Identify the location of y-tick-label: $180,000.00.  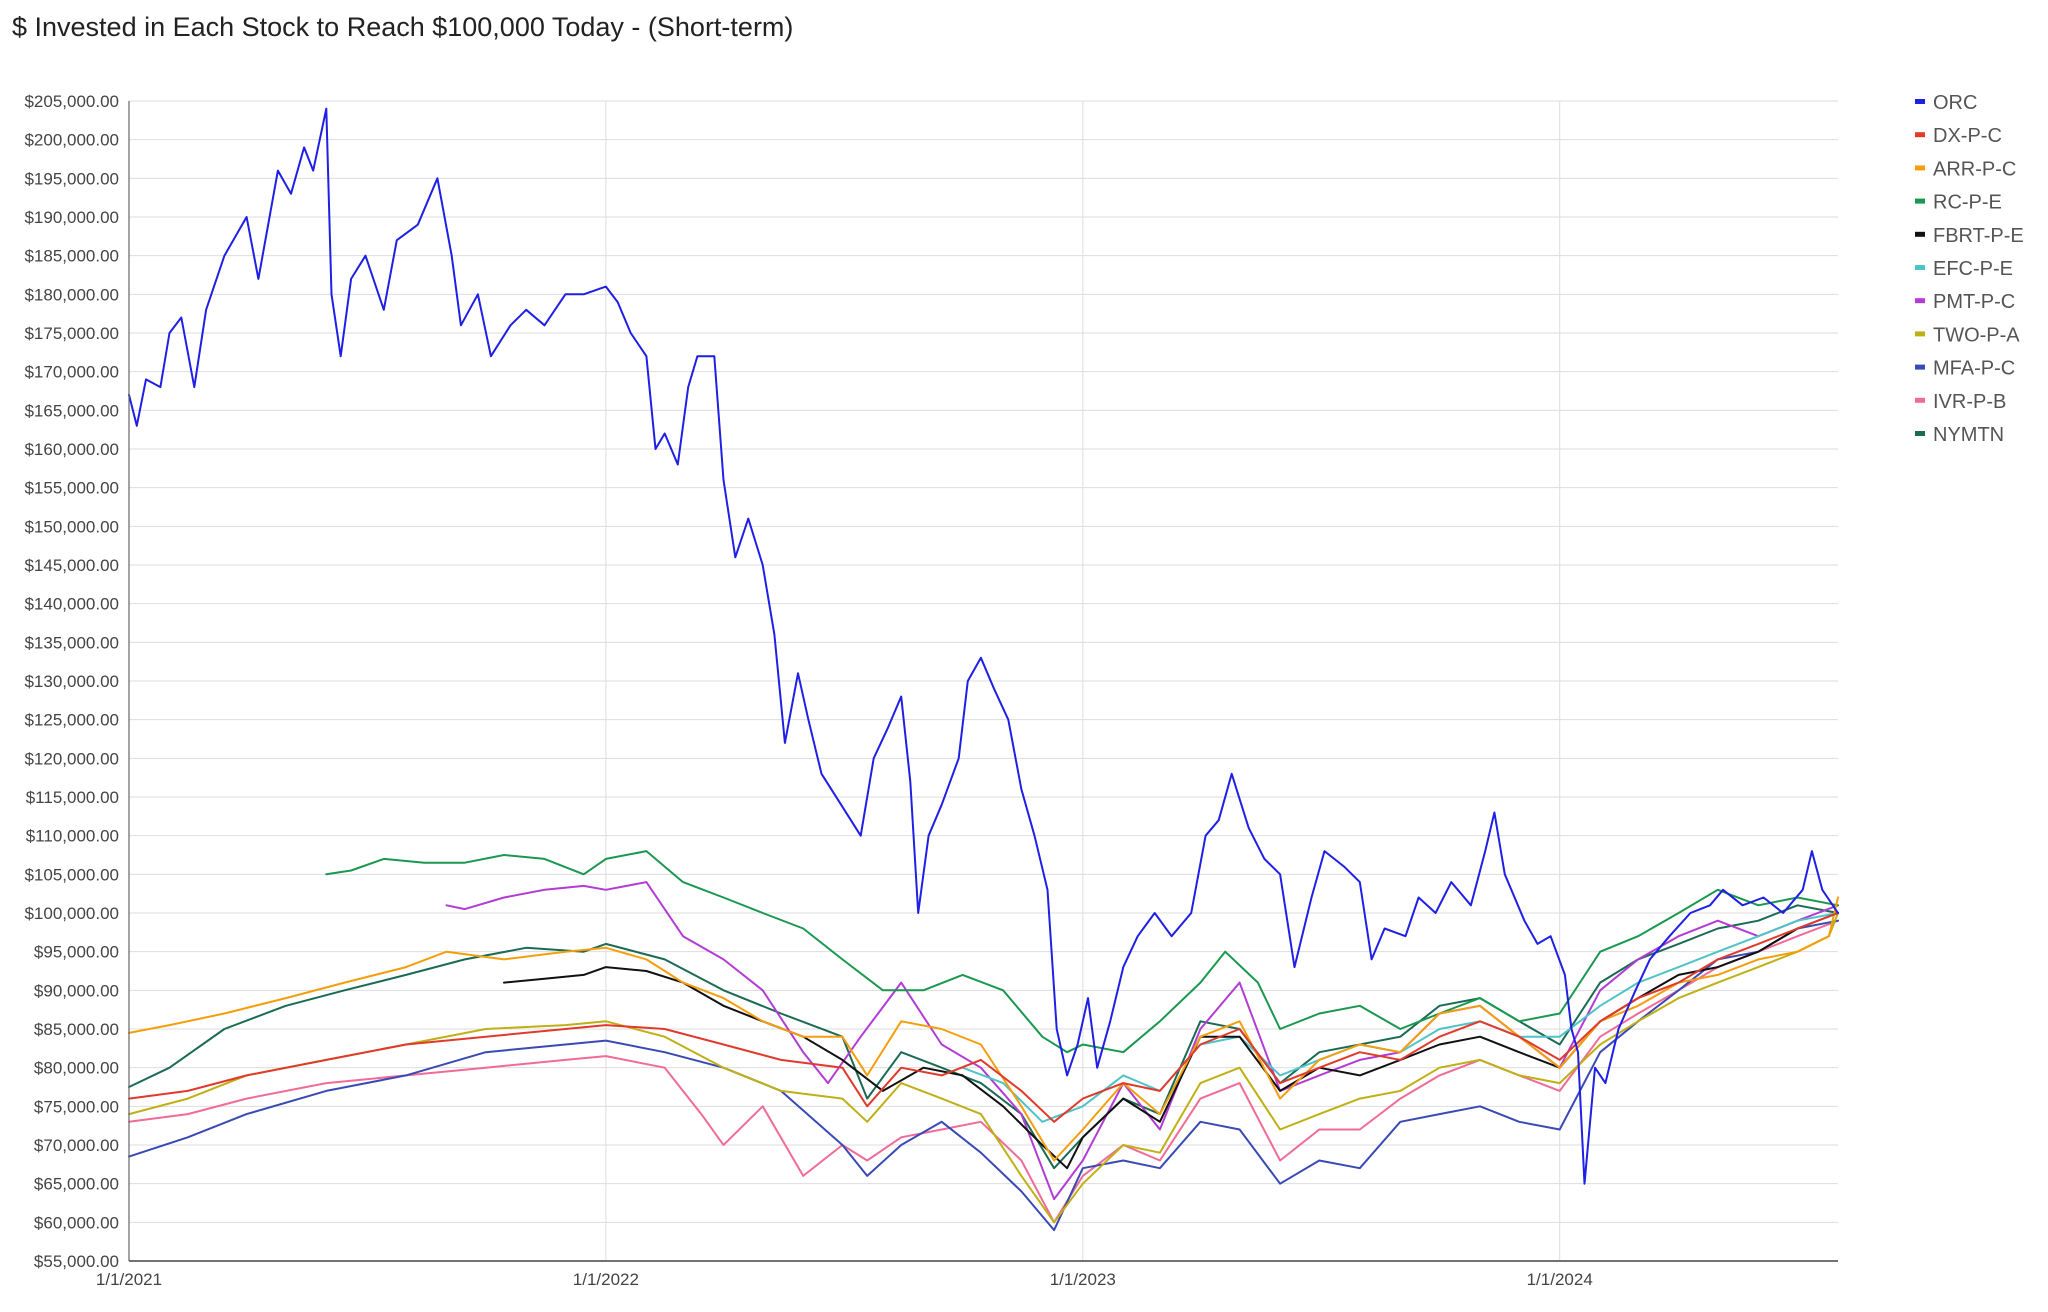
(71, 294).